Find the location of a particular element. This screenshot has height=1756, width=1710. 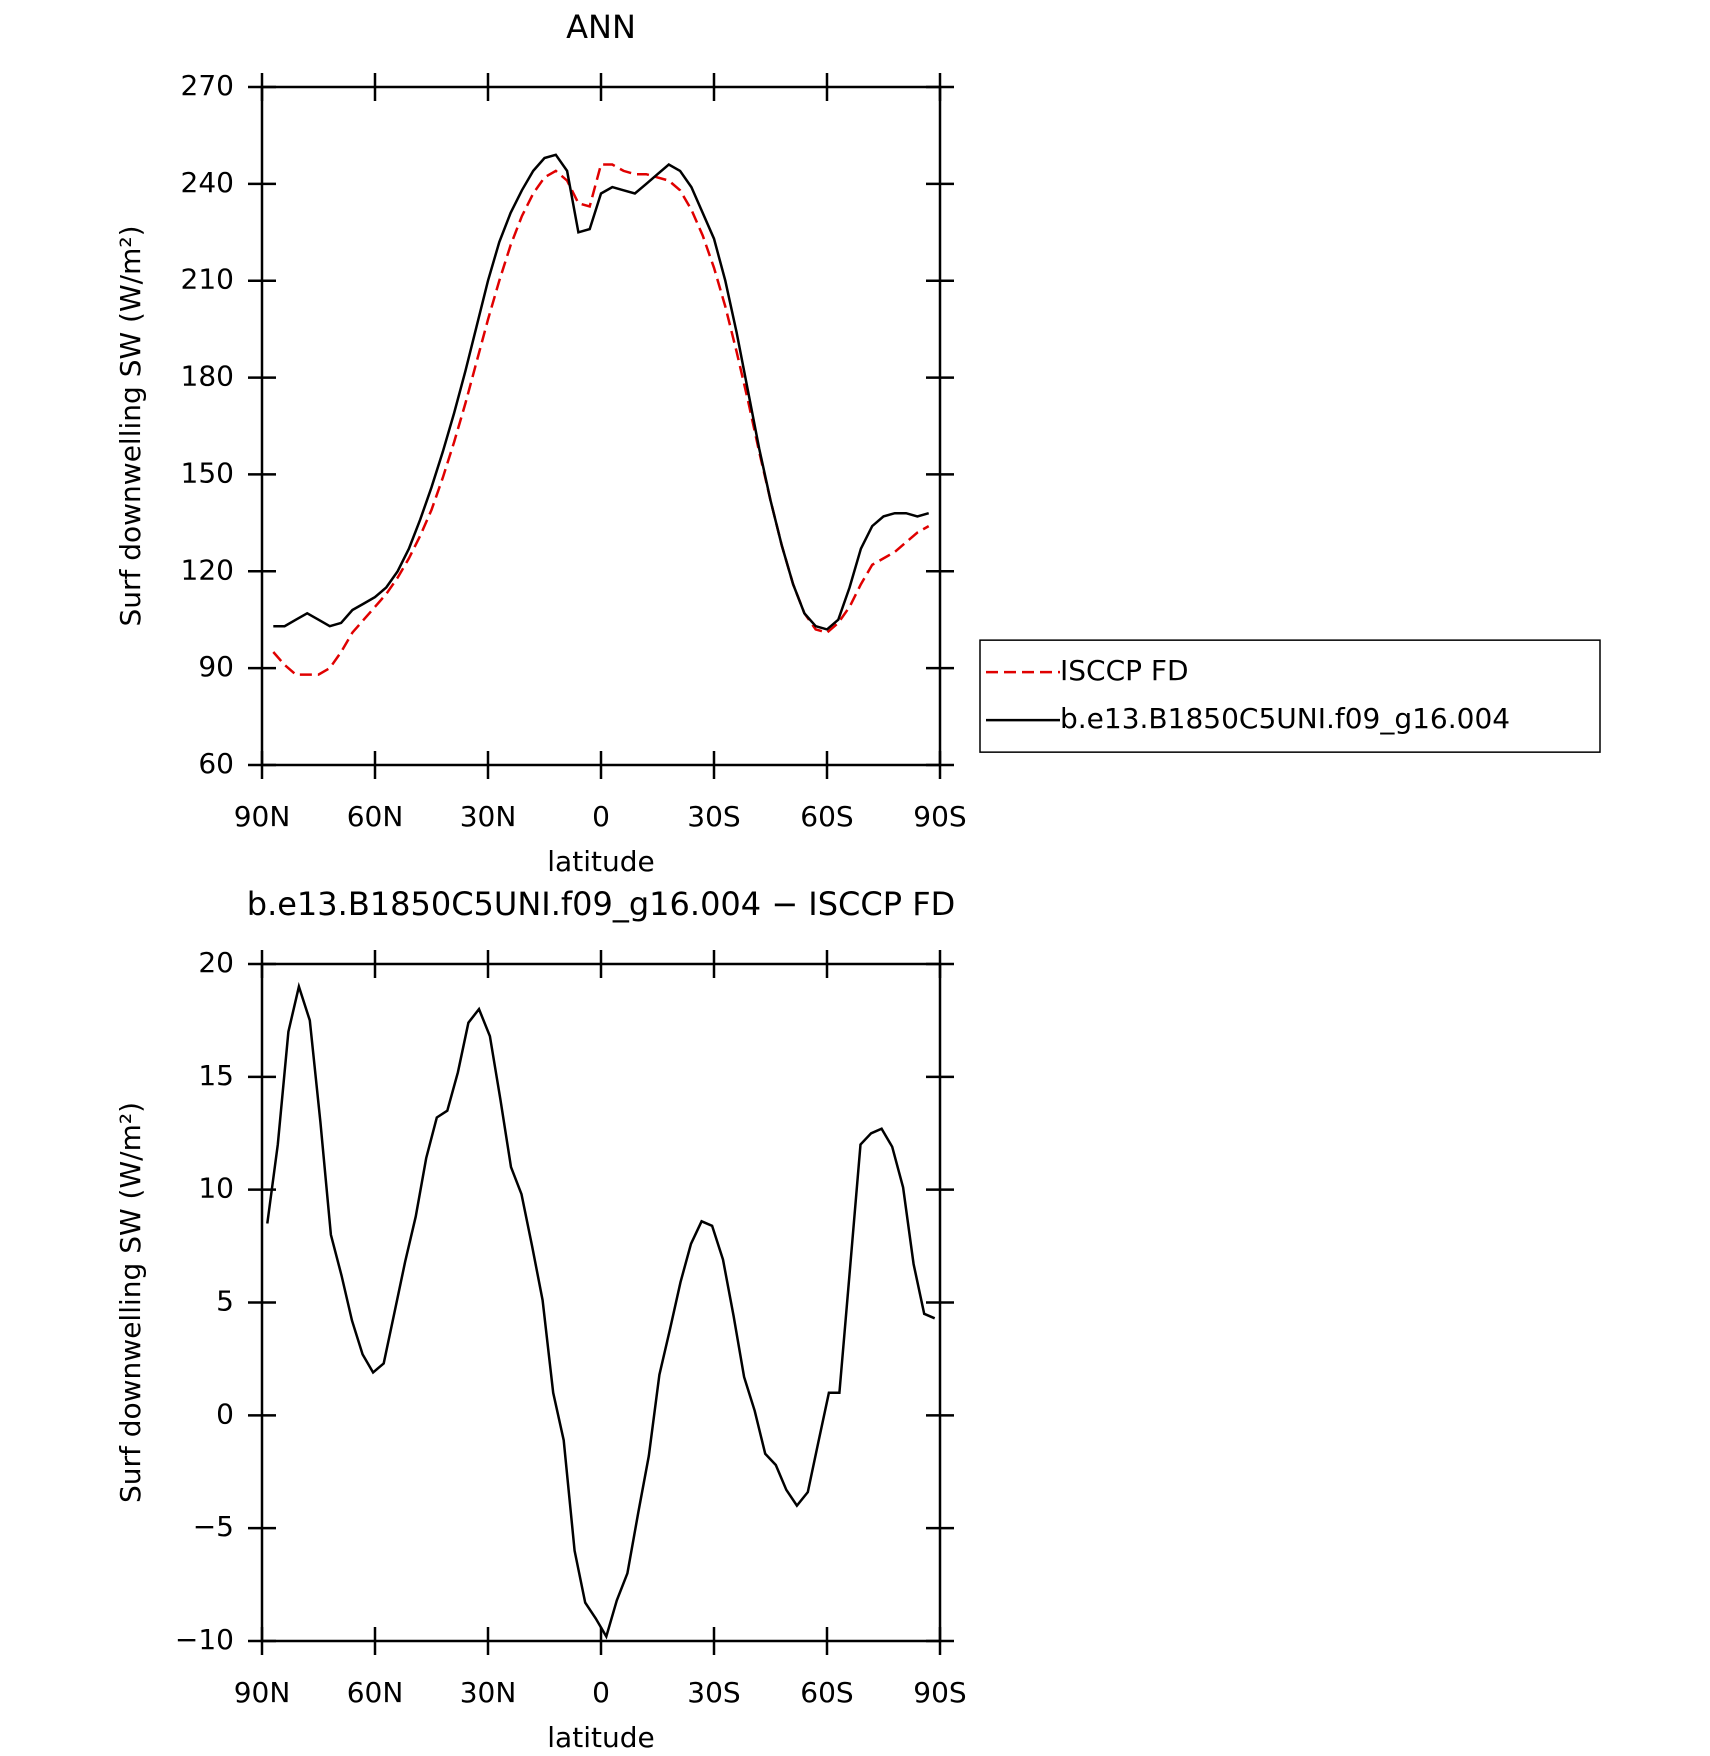

legend-label: b.e13.B1850C5UNI.f09_g16.004 is located at coordinates (1285, 718).